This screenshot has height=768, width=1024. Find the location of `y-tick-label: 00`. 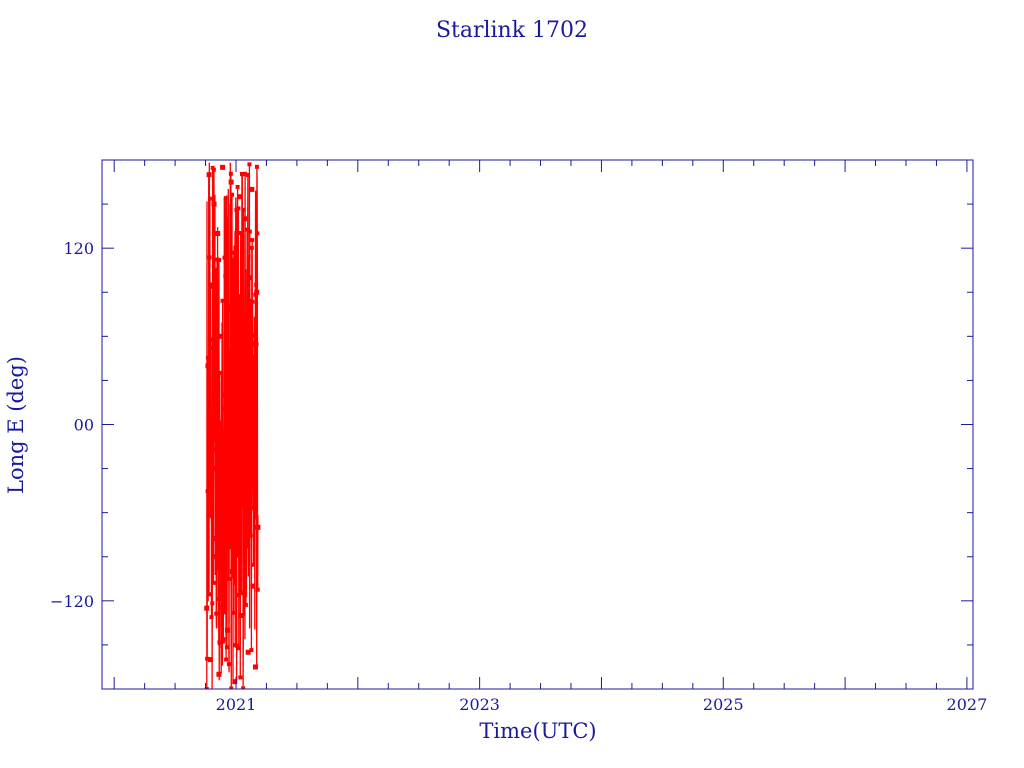

y-tick-label: 00 is located at coordinates (84, 425).